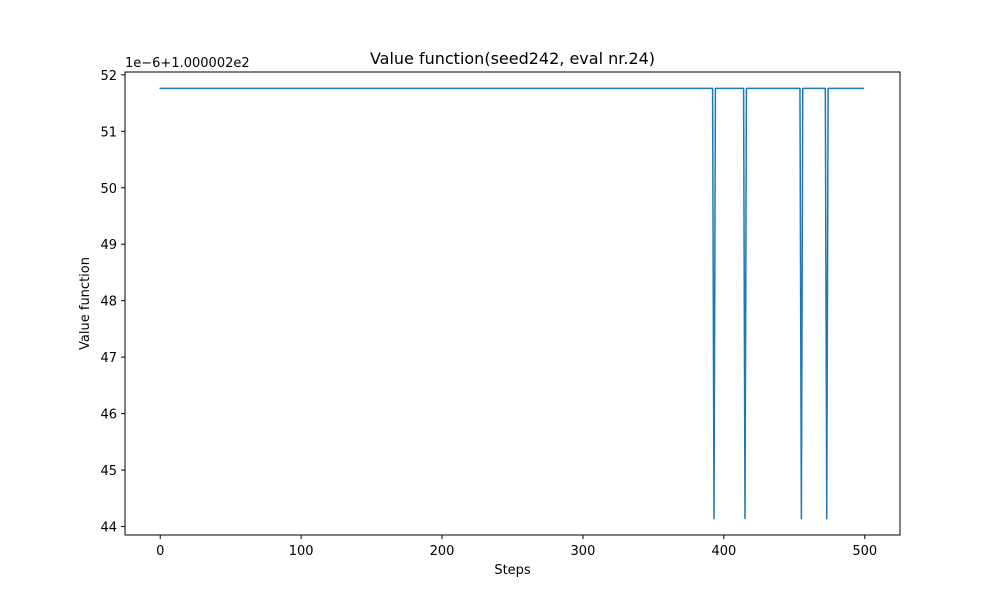 The image size is (1000, 604). I want to click on y-tick-label: 49, so click(108, 245).